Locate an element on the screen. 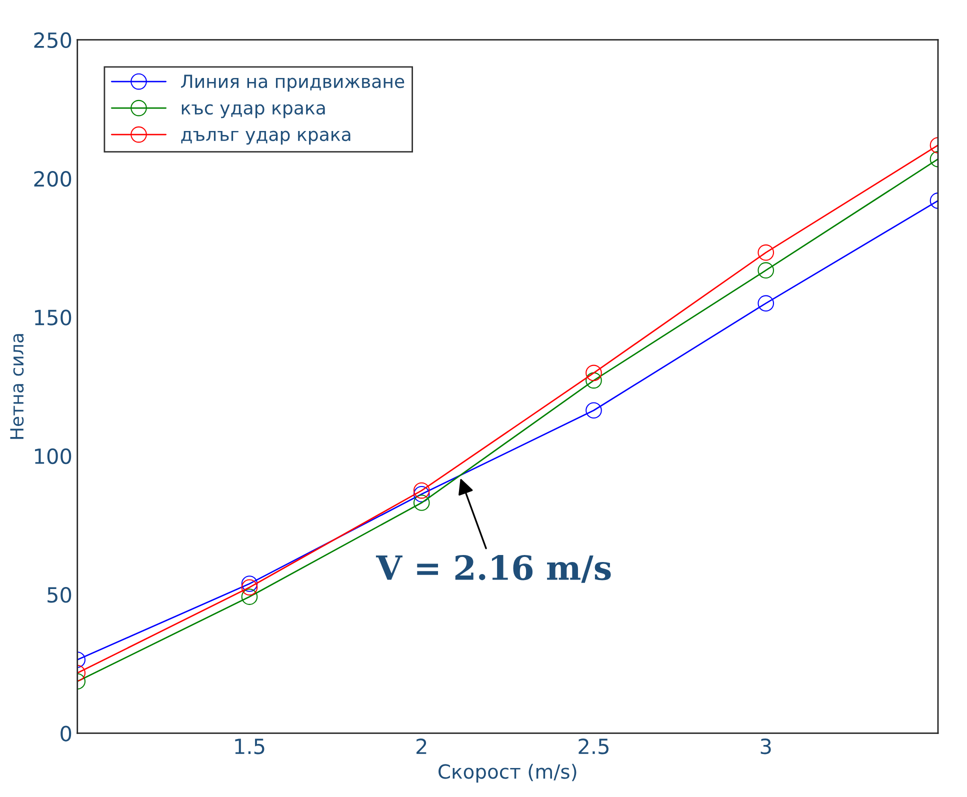 This screenshot has height=797, width=967. legend-label: дълъг удар крака is located at coordinates (265, 137).